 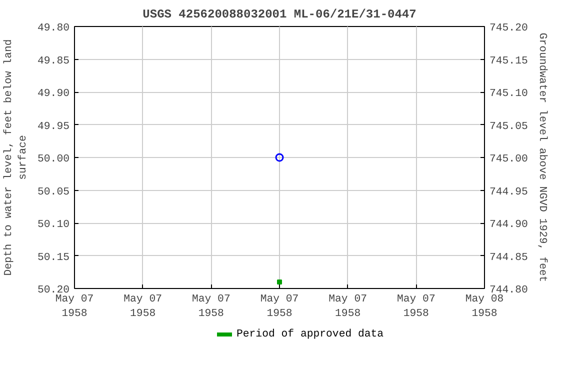 What do you see at coordinates (509, 94) in the screenshot?
I see `y2-tick-label: 745.10` at bounding box center [509, 94].